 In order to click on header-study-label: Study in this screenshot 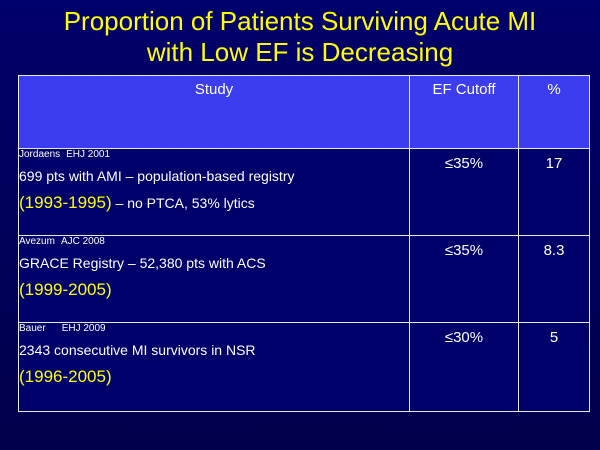, I will do `click(214, 89)`.